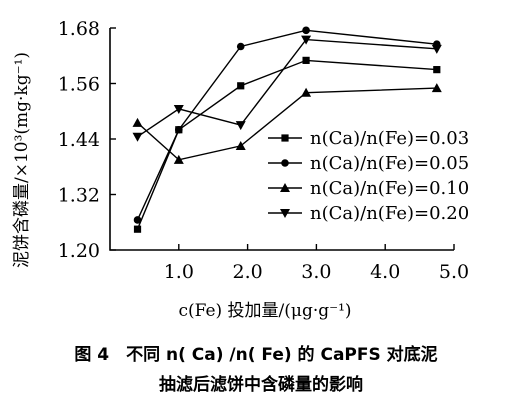  What do you see at coordinates (389, 213) in the screenshot?
I see `legend-label: n(Ca)/n(Fe)=0.20` at bounding box center [389, 213].